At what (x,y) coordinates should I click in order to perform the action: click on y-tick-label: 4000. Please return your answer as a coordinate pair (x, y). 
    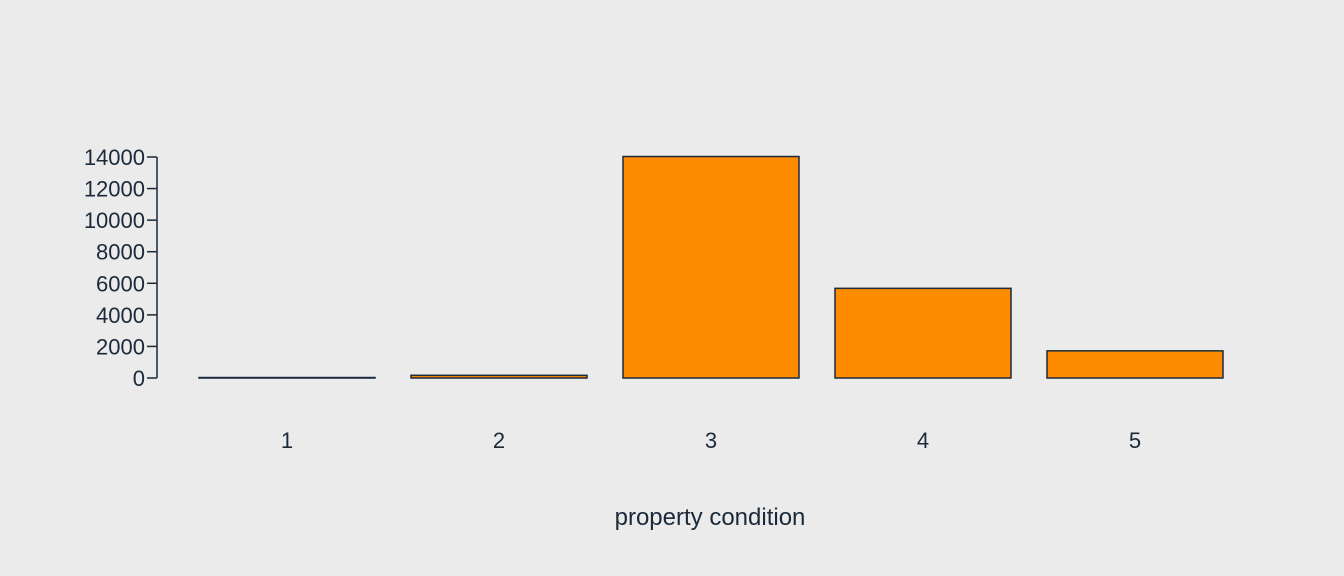
    Looking at the image, I should click on (120, 315).